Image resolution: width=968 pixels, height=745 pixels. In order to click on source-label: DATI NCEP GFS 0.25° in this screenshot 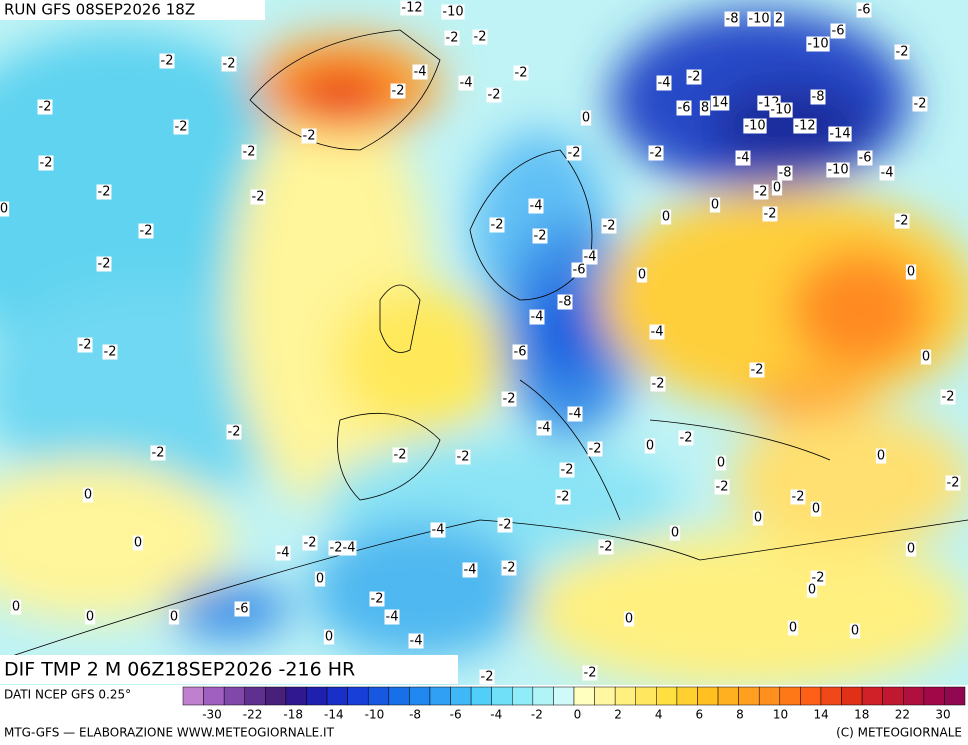, I will do `click(67, 695)`.